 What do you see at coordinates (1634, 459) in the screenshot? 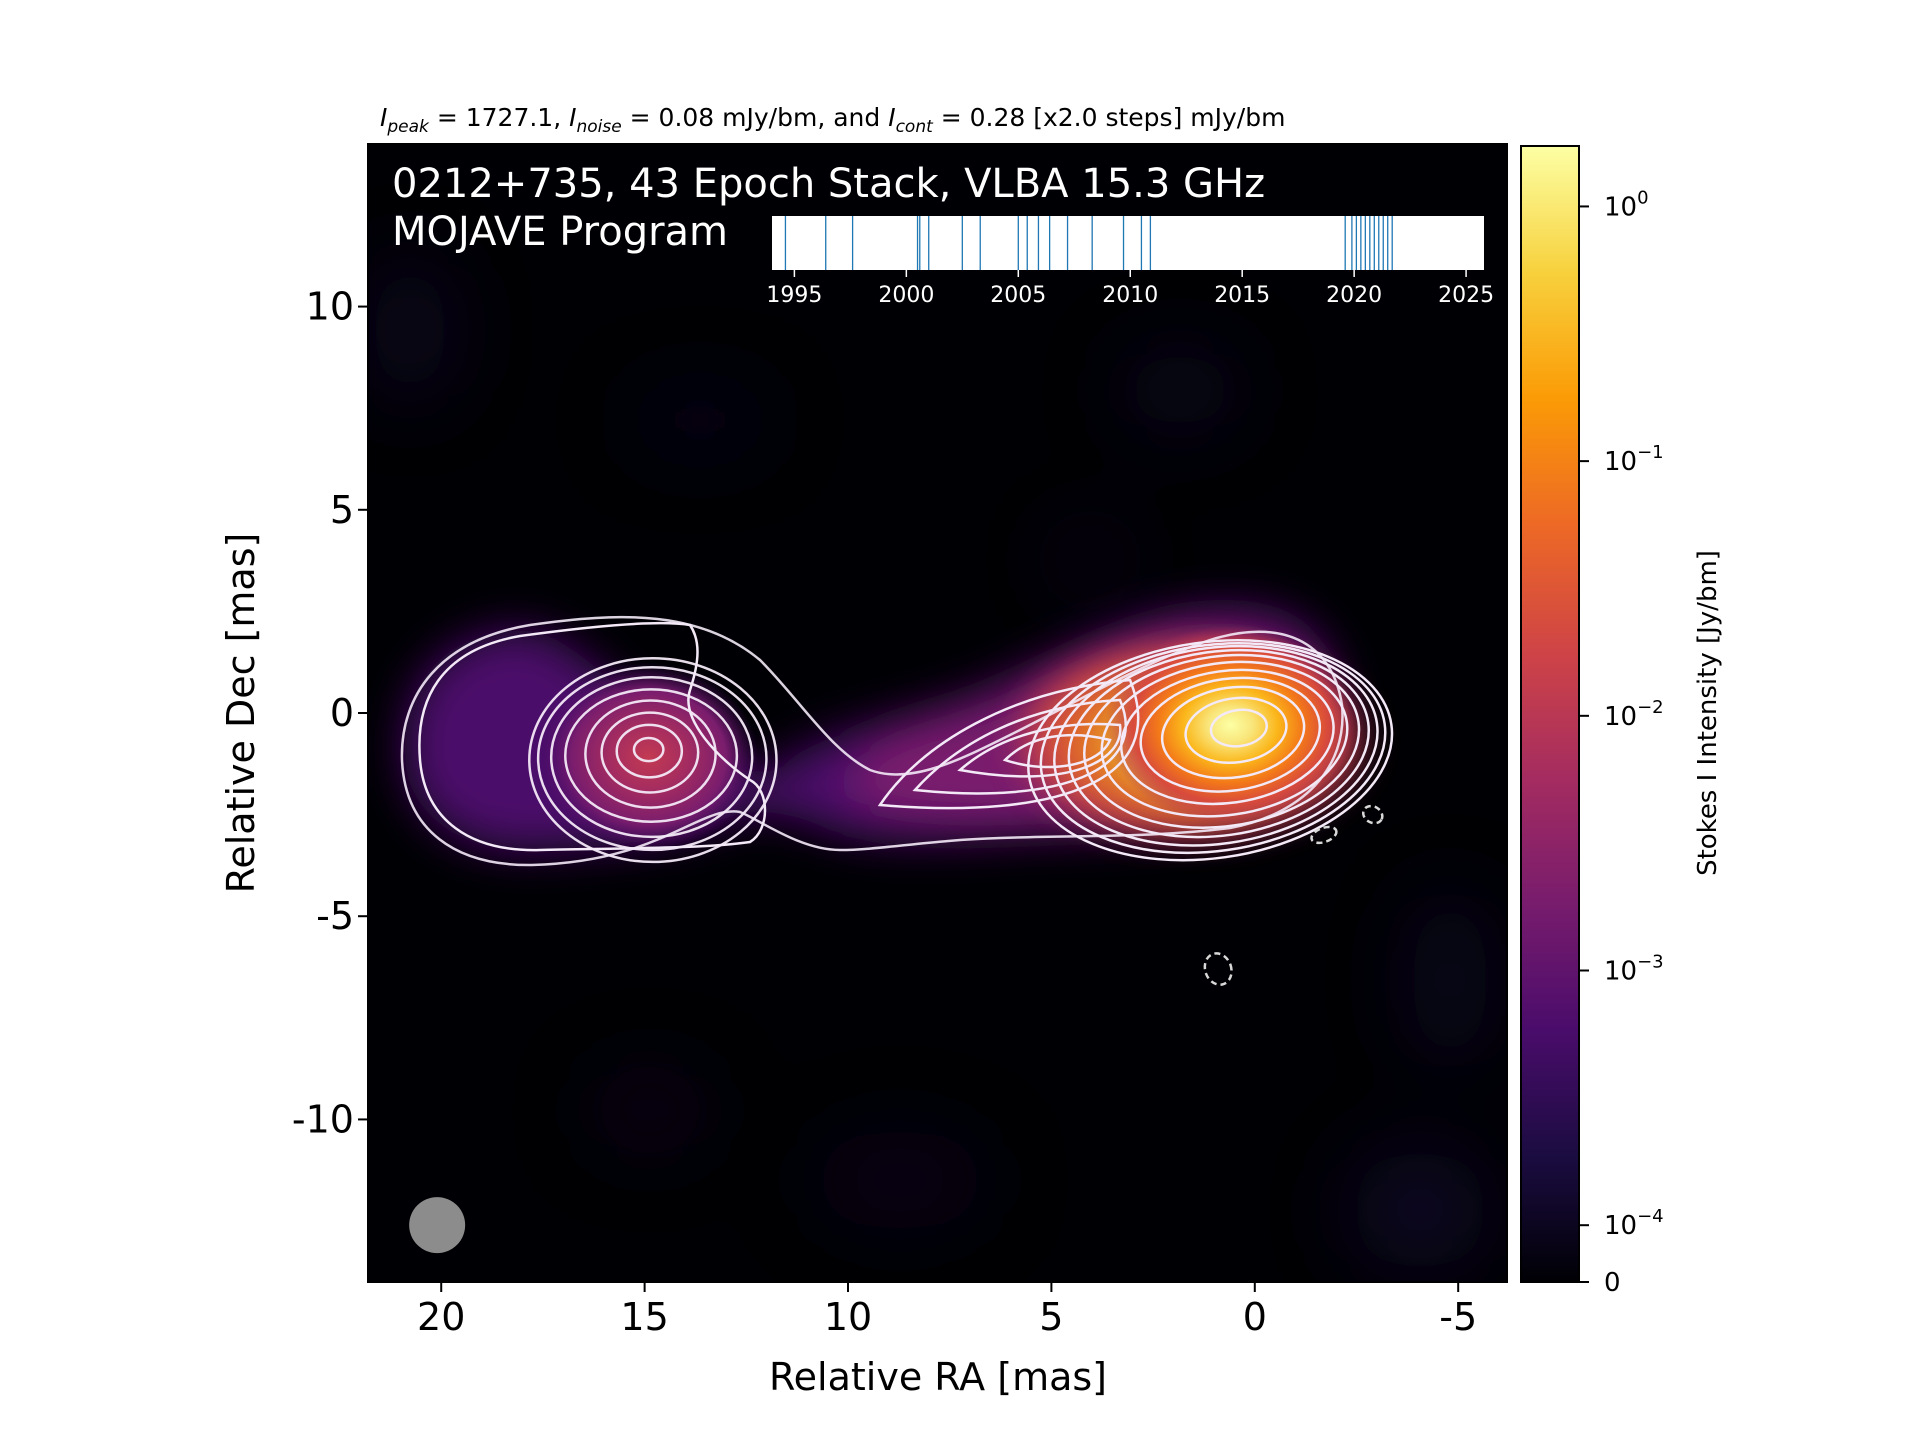
I see `colorbar-tick-label: 10⁻¹` at bounding box center [1634, 459].